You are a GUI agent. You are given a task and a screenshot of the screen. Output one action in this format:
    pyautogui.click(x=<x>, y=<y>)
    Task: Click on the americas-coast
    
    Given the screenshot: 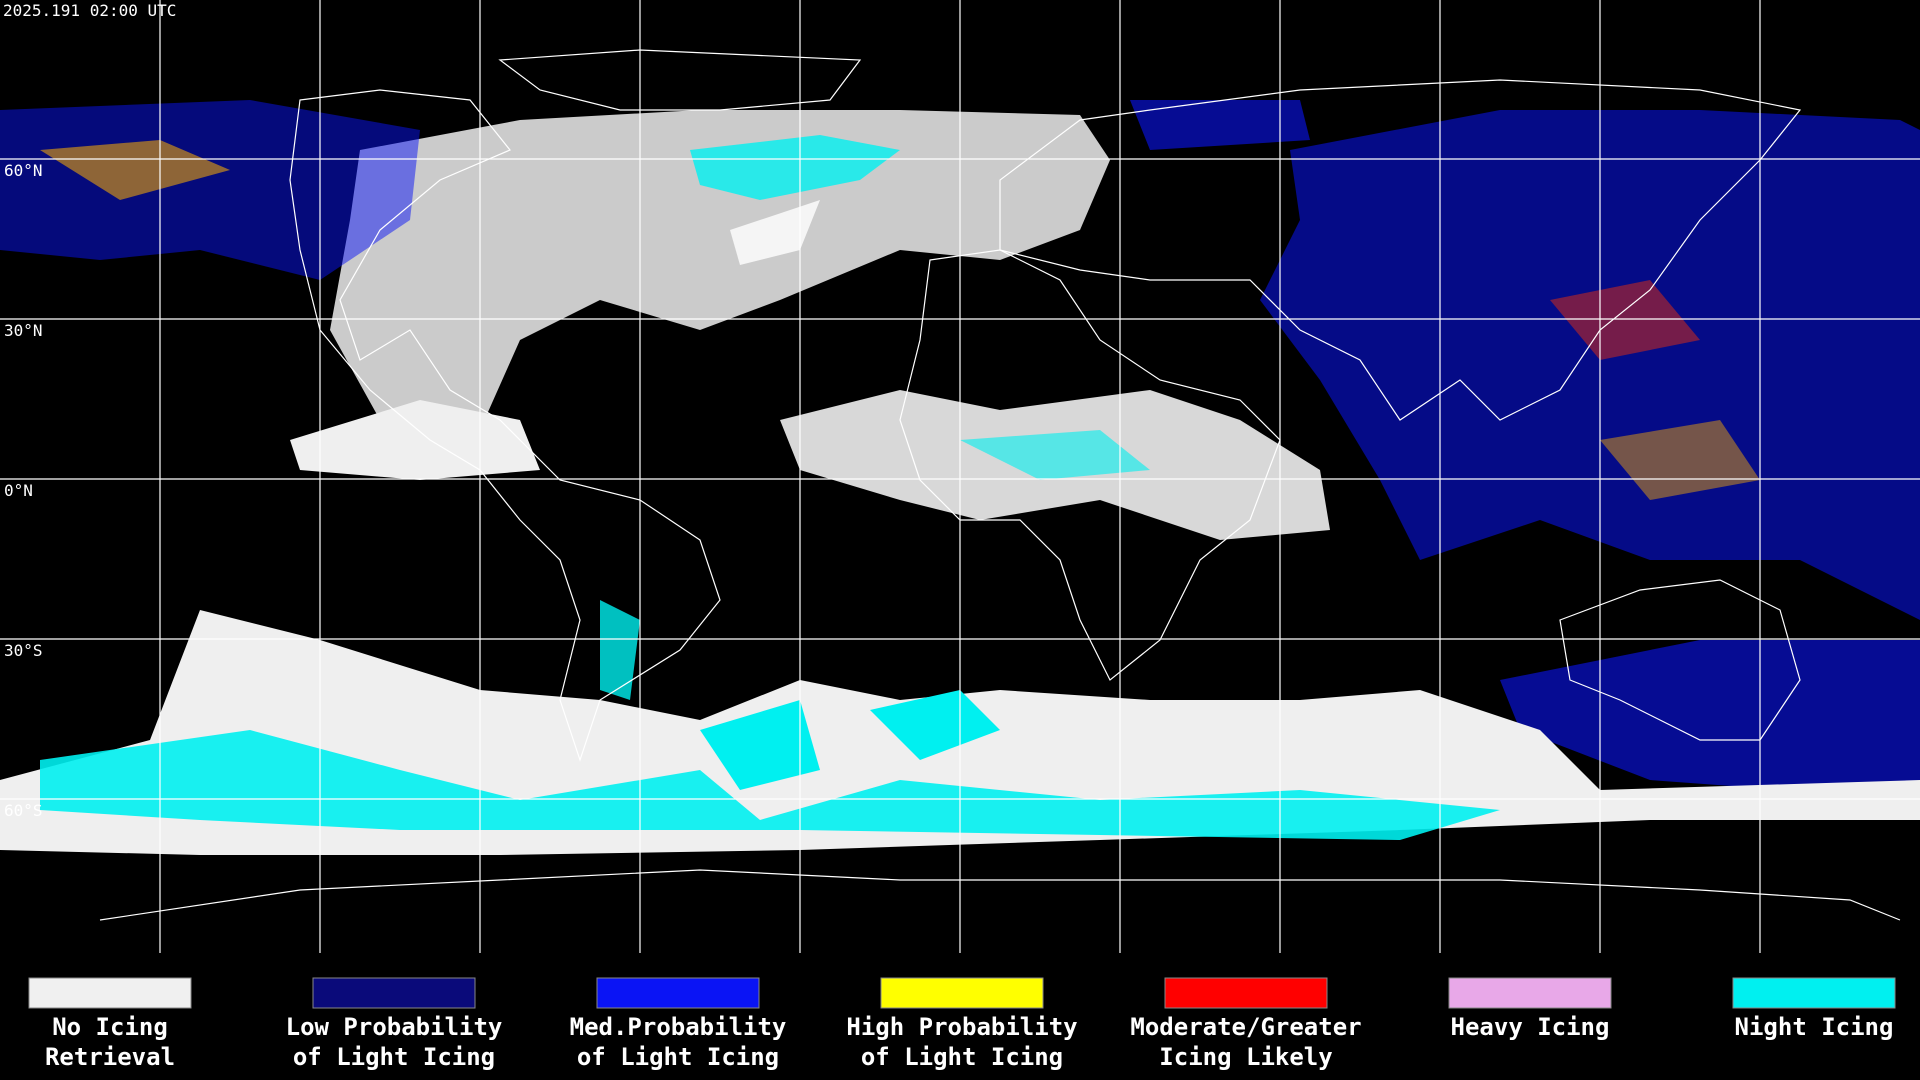 What is the action you would take?
    pyautogui.click(x=505, y=425)
    